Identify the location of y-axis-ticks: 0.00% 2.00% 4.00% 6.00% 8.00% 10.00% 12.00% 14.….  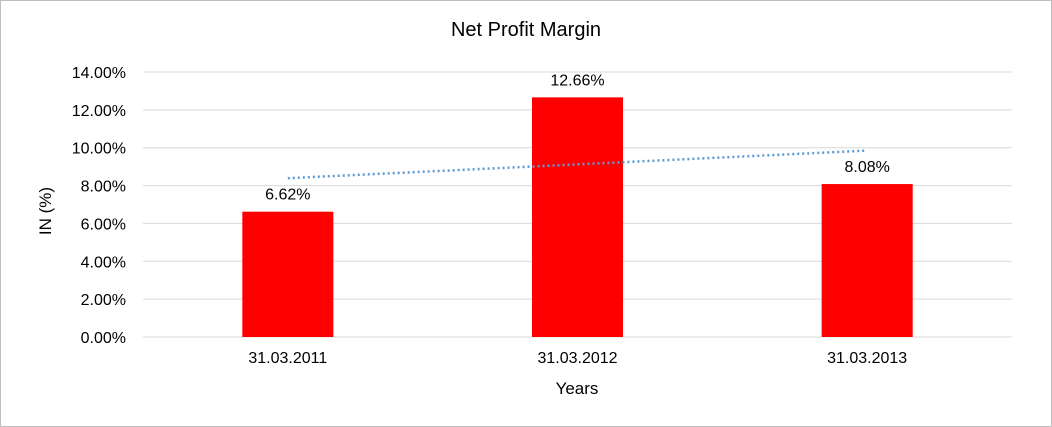
(99, 206).